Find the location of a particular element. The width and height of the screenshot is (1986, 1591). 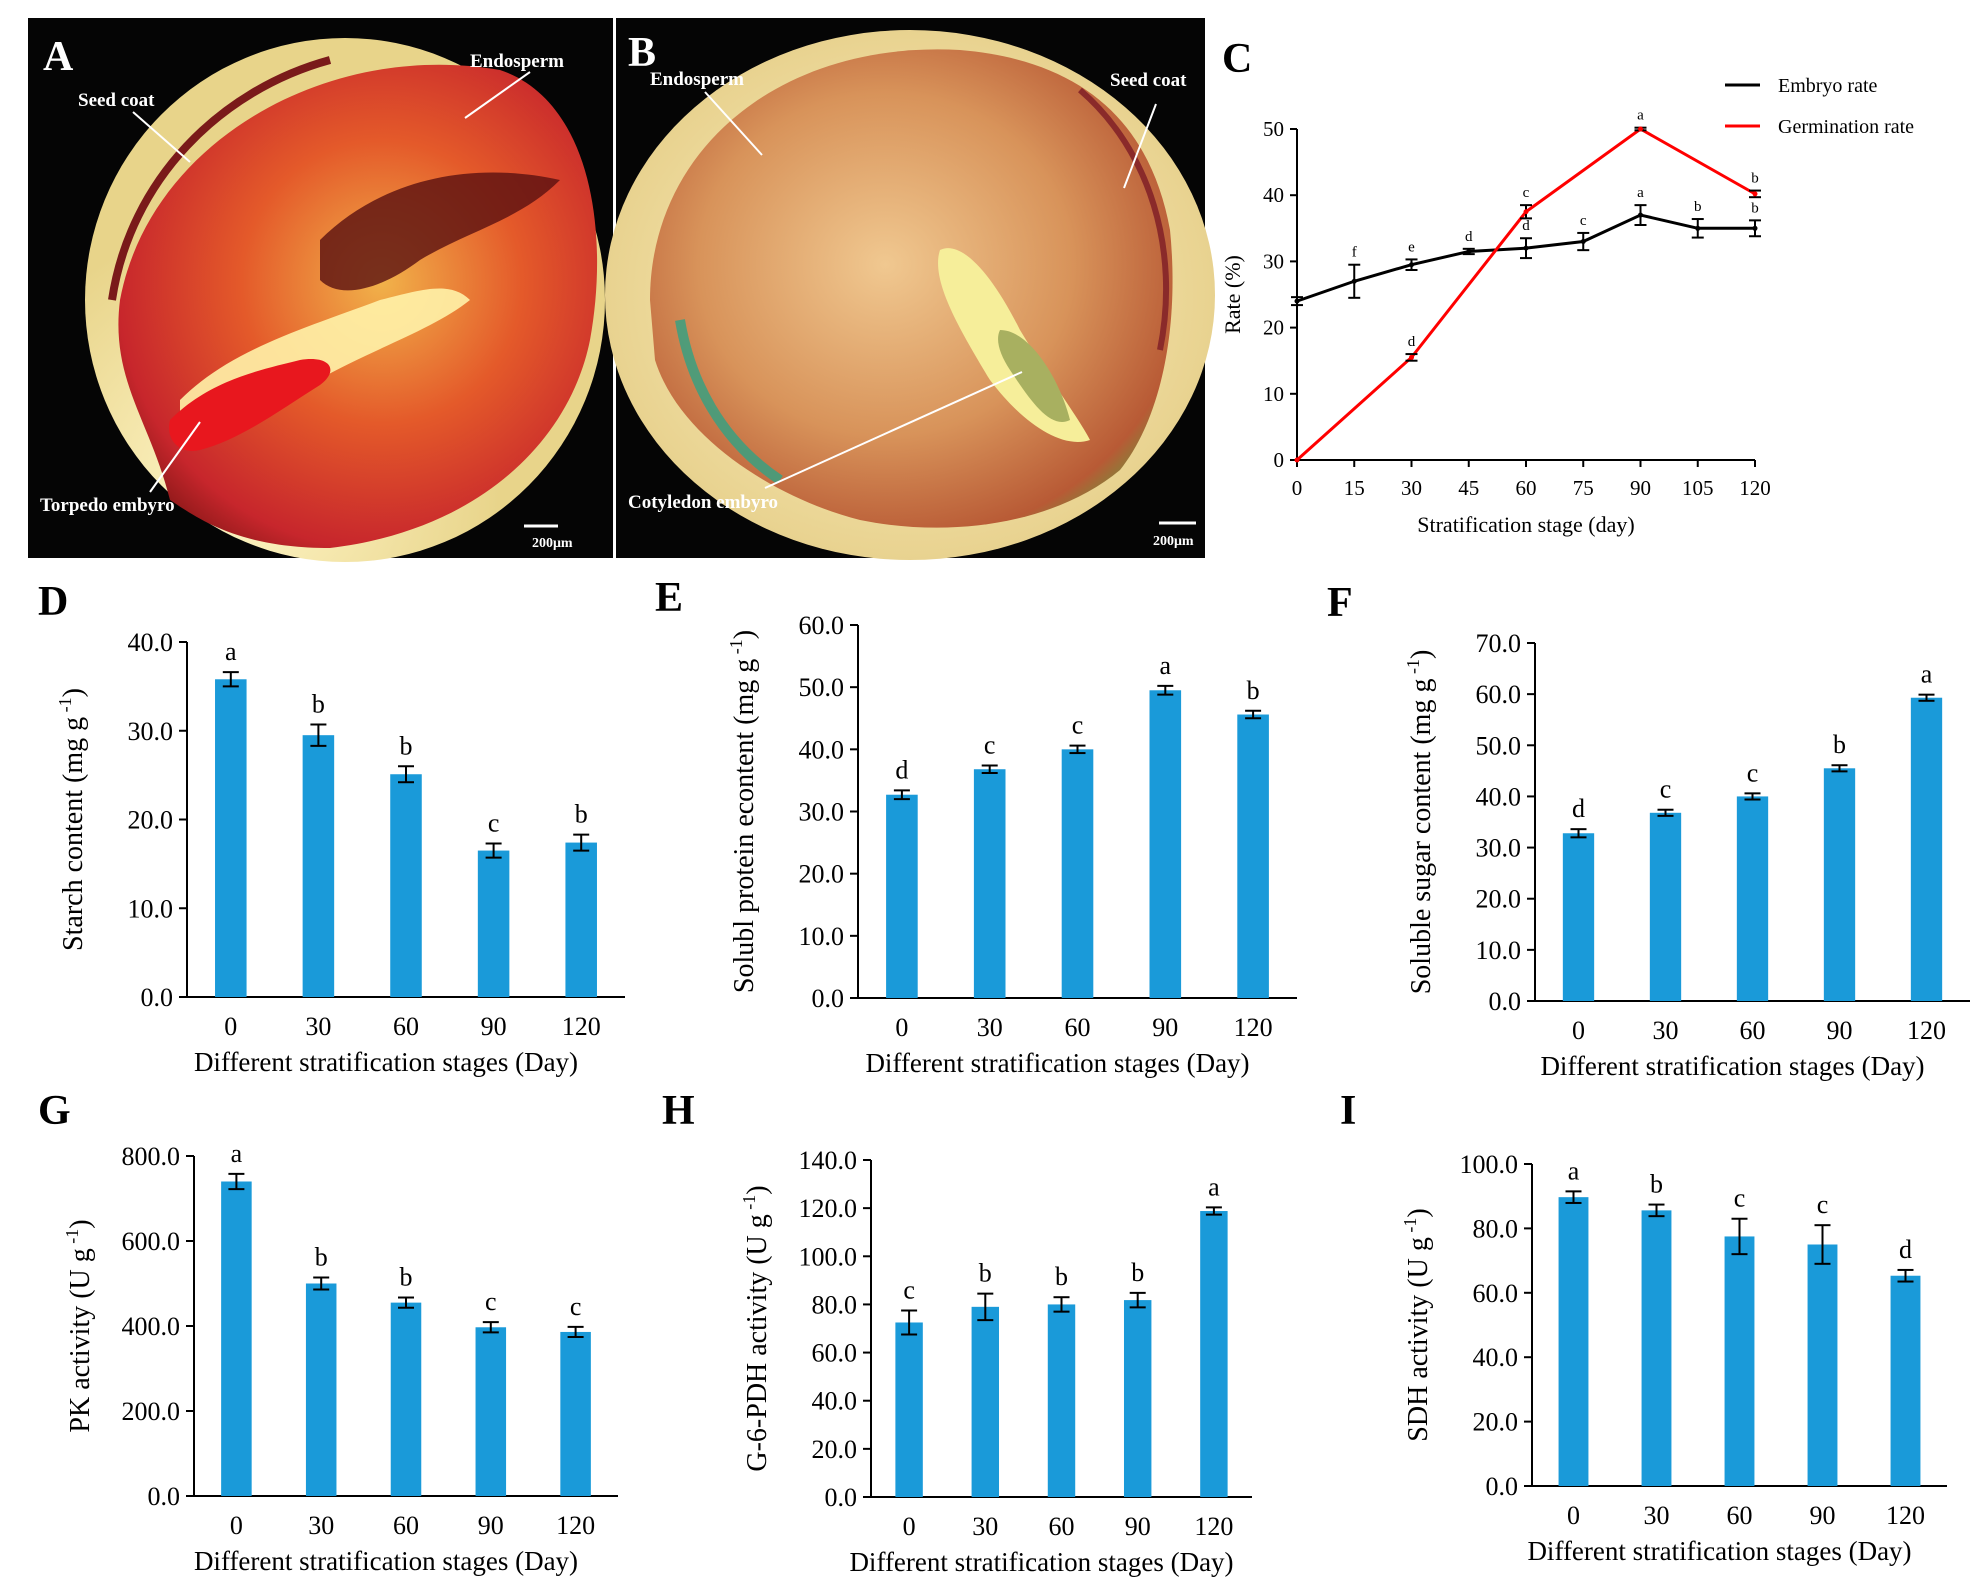

scale-label-a: 200μm is located at coordinates (552, 543).